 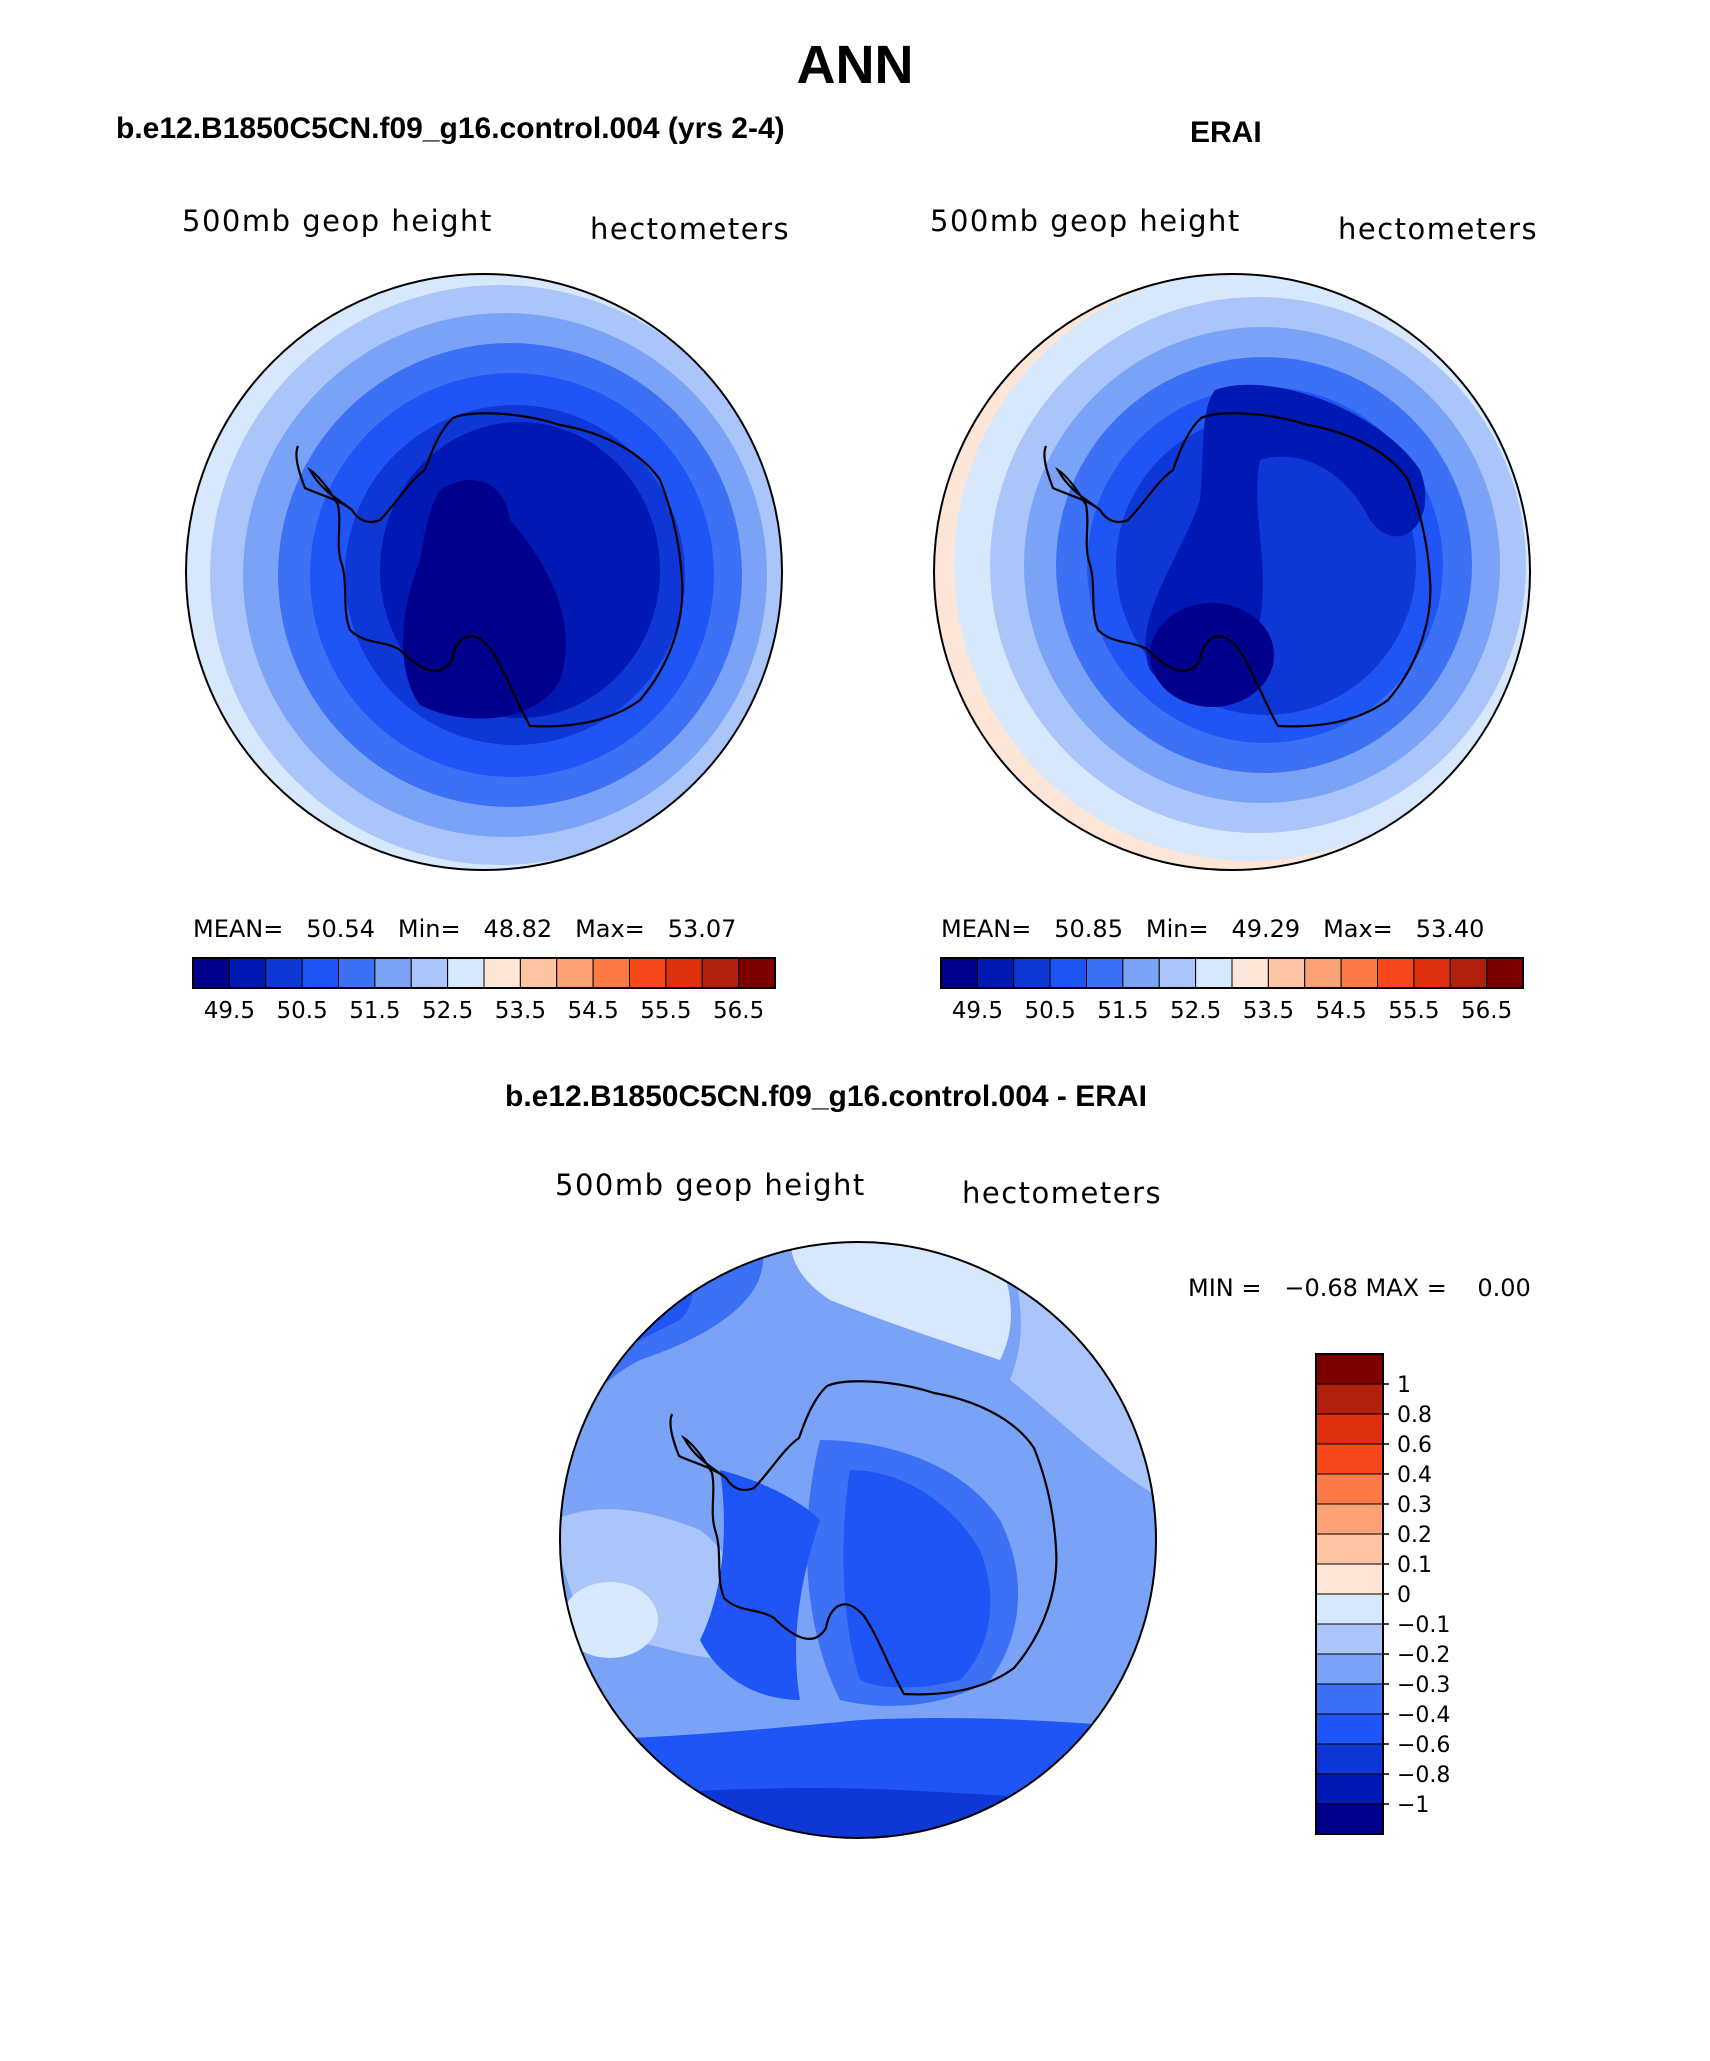 What do you see at coordinates (1414, 1475) in the screenshot?
I see `colorbar-tick-label: 0.4` at bounding box center [1414, 1475].